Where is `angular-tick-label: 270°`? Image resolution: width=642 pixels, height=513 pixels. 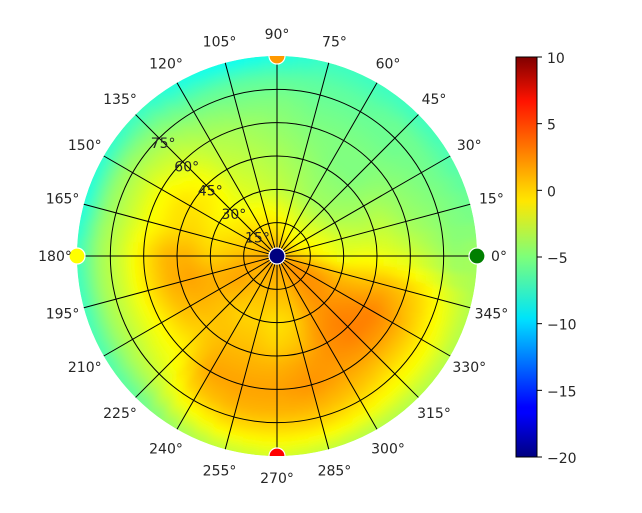
angular-tick-label: 270° is located at coordinates (277, 479).